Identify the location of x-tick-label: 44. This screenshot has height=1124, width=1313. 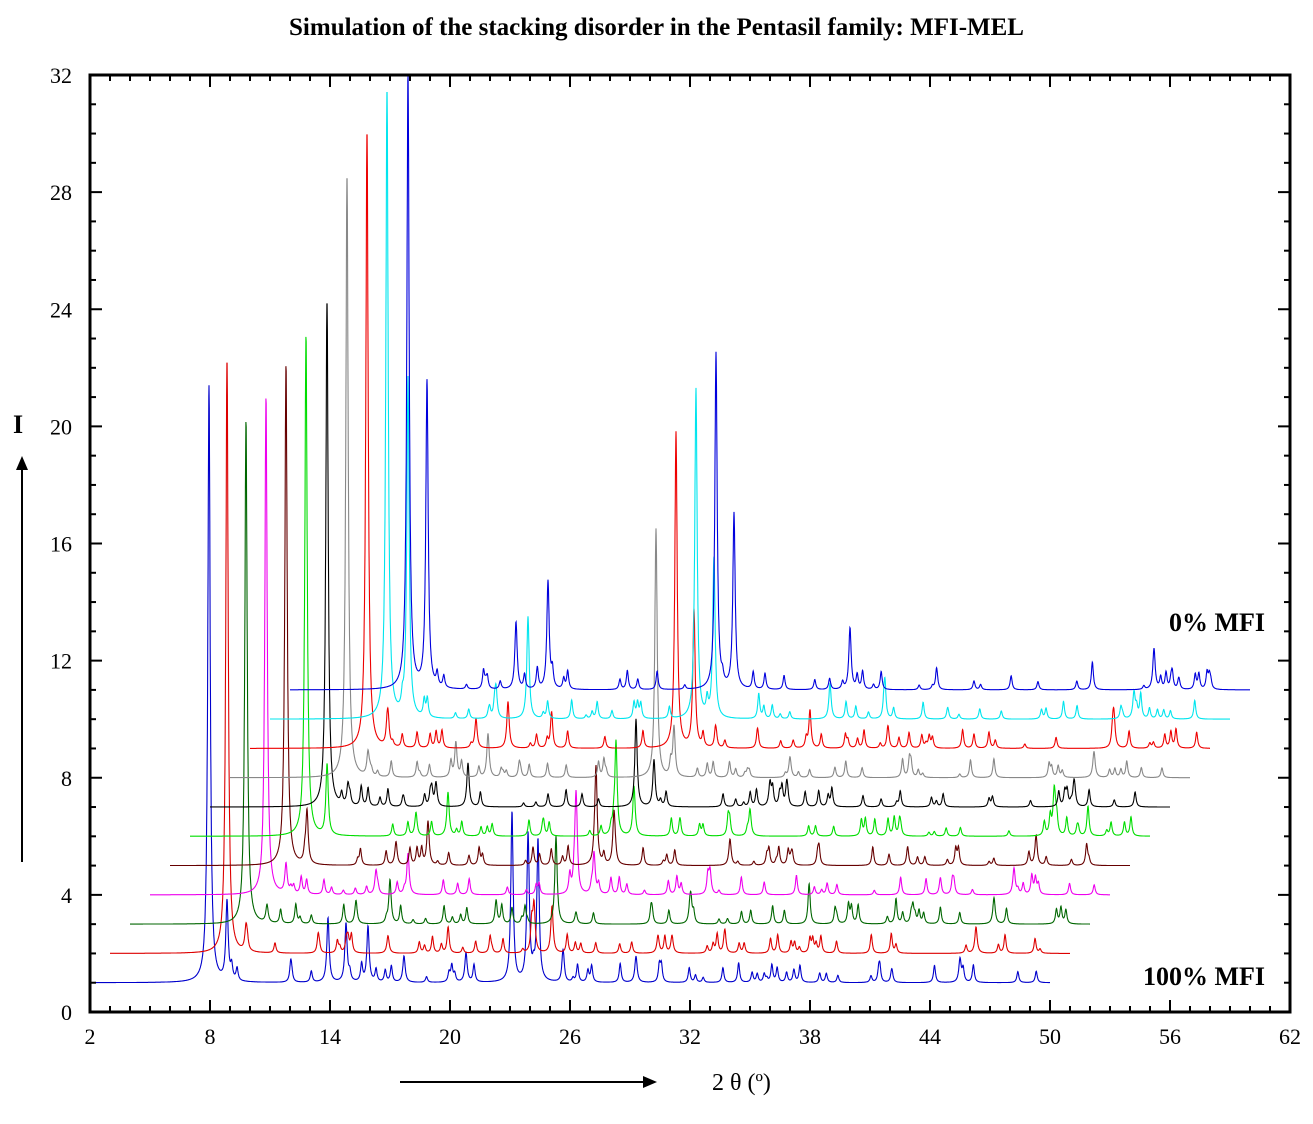
(930, 1036).